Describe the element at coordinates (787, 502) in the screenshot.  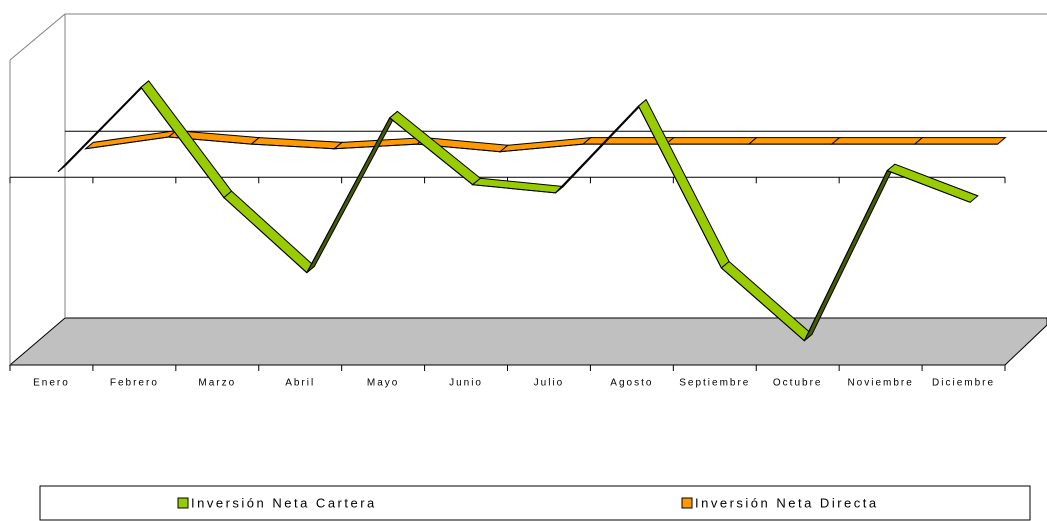
I see `legend-label: Inversión Neta Directa` at that location.